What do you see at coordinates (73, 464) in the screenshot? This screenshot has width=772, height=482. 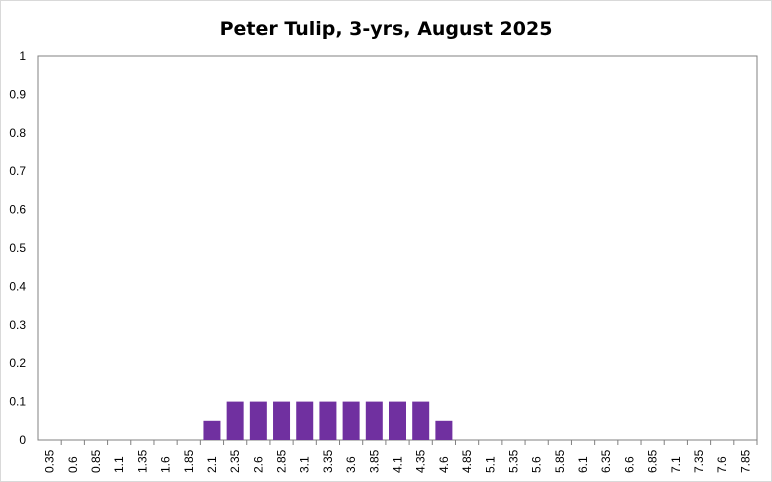 I see `x-tick-label: 0.6` at bounding box center [73, 464].